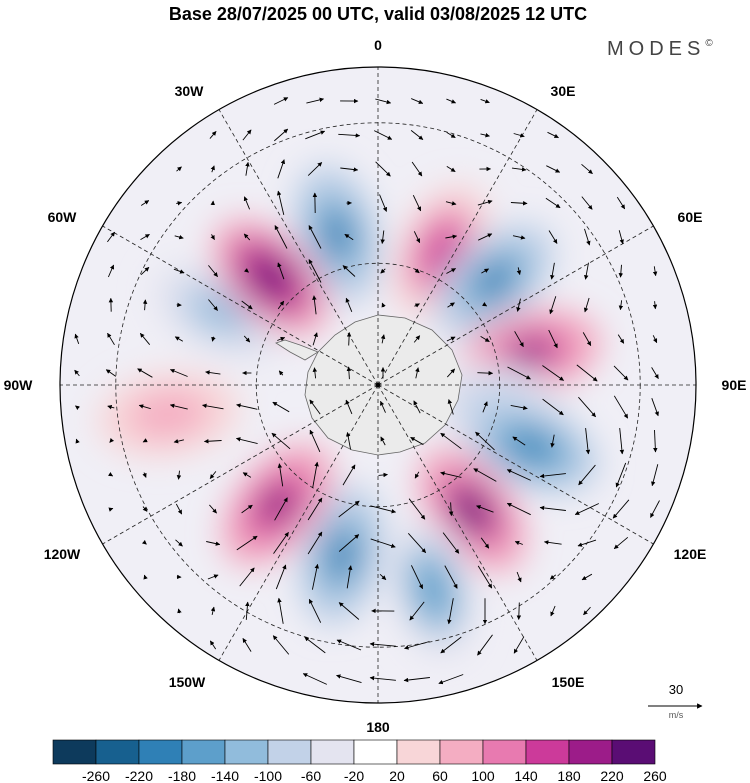  What do you see at coordinates (563, 91) in the screenshot?
I see `lon-label-30e: 30E` at bounding box center [563, 91].